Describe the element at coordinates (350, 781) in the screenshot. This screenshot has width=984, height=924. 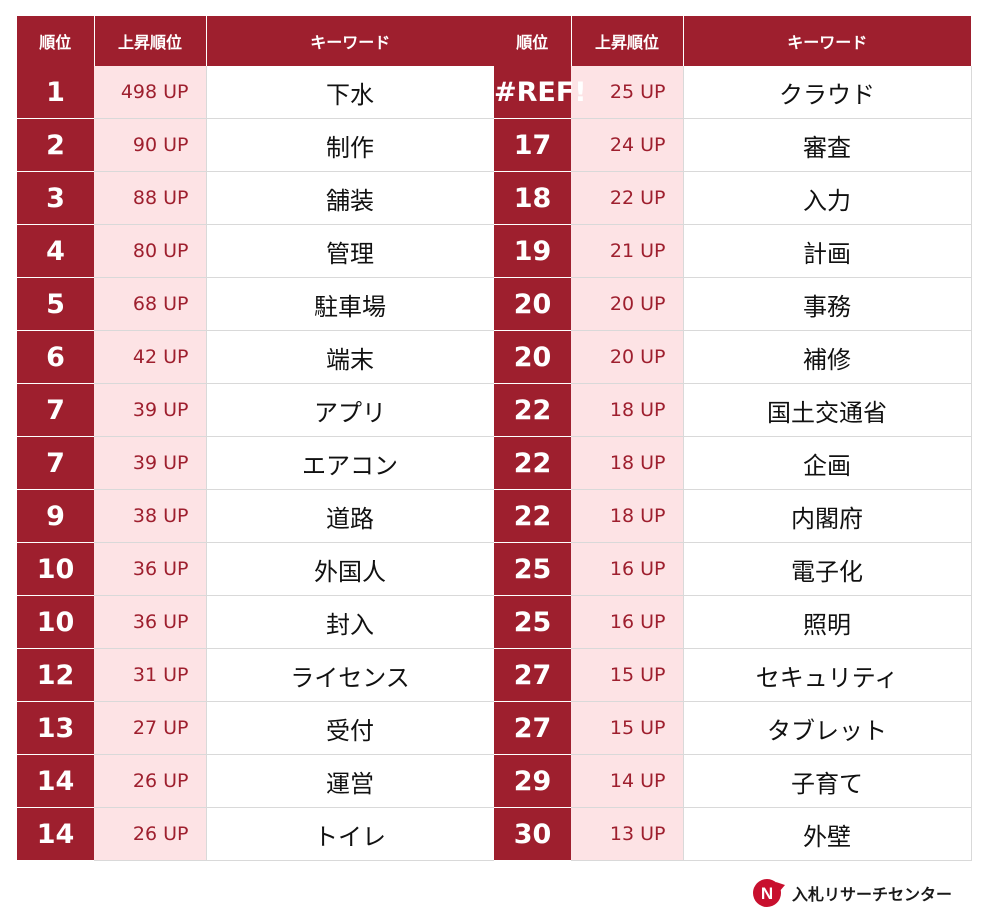
I see `keyword-cell: 運営` at that location.